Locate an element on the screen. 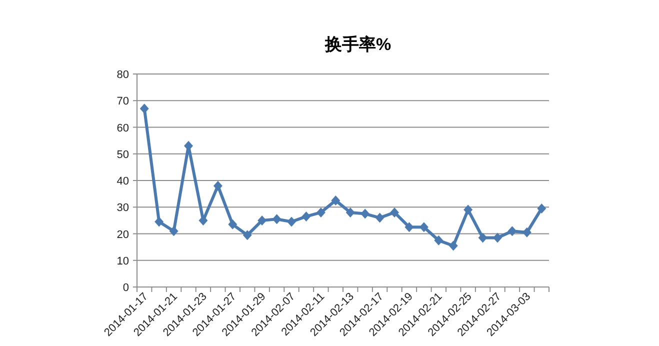 This screenshot has width=659, height=346. y-tick-label: 80 is located at coordinates (122, 75).